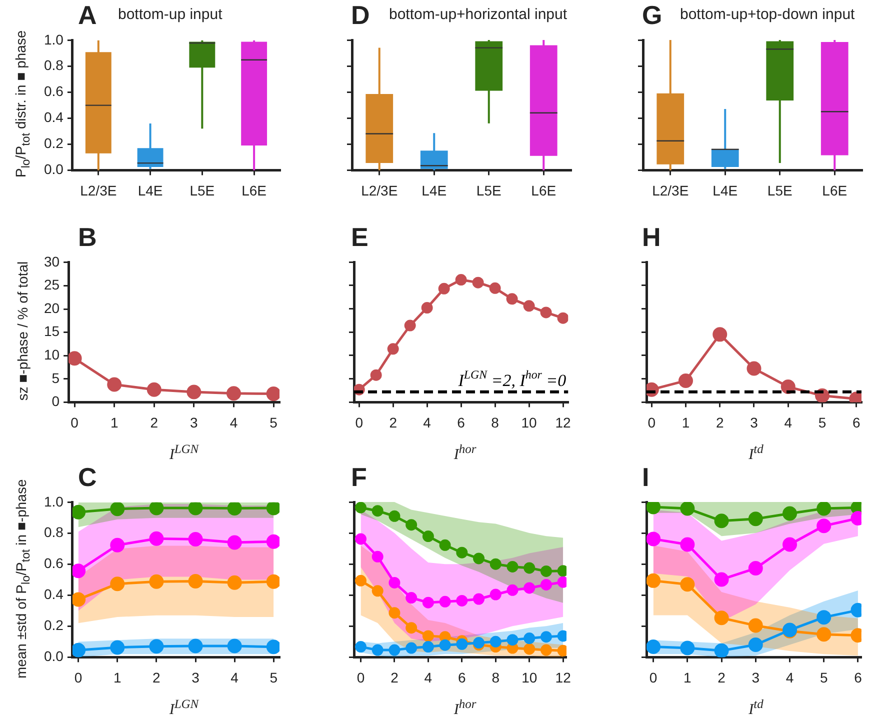 This screenshot has height=720, width=873. What do you see at coordinates (54, 143) in the screenshot?
I see `y-tick-label: 0.2` at bounding box center [54, 143].